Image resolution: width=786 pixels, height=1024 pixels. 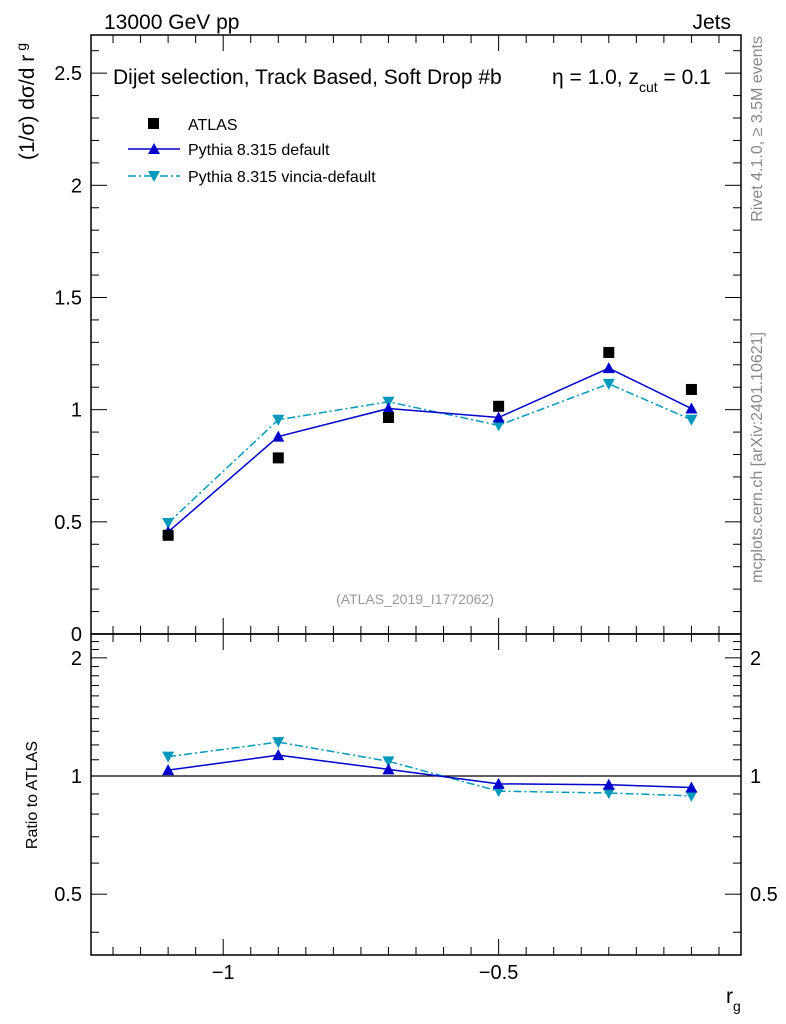 What do you see at coordinates (68, 74) in the screenshot?
I see `main-ytick-label: 2.5` at bounding box center [68, 74].